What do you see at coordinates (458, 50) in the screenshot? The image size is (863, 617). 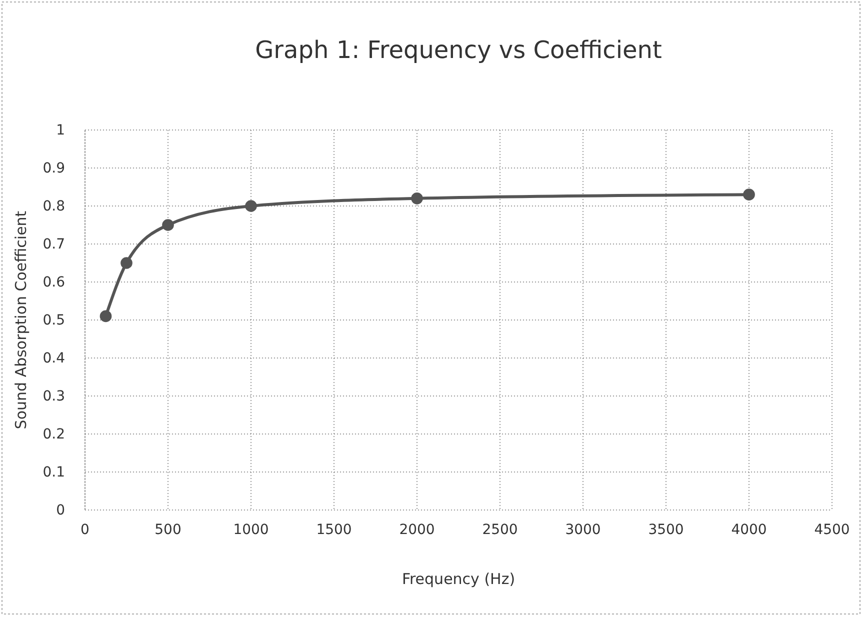 I see `chart-title: Graph 1: Frequency vs Coefficient` at bounding box center [458, 50].